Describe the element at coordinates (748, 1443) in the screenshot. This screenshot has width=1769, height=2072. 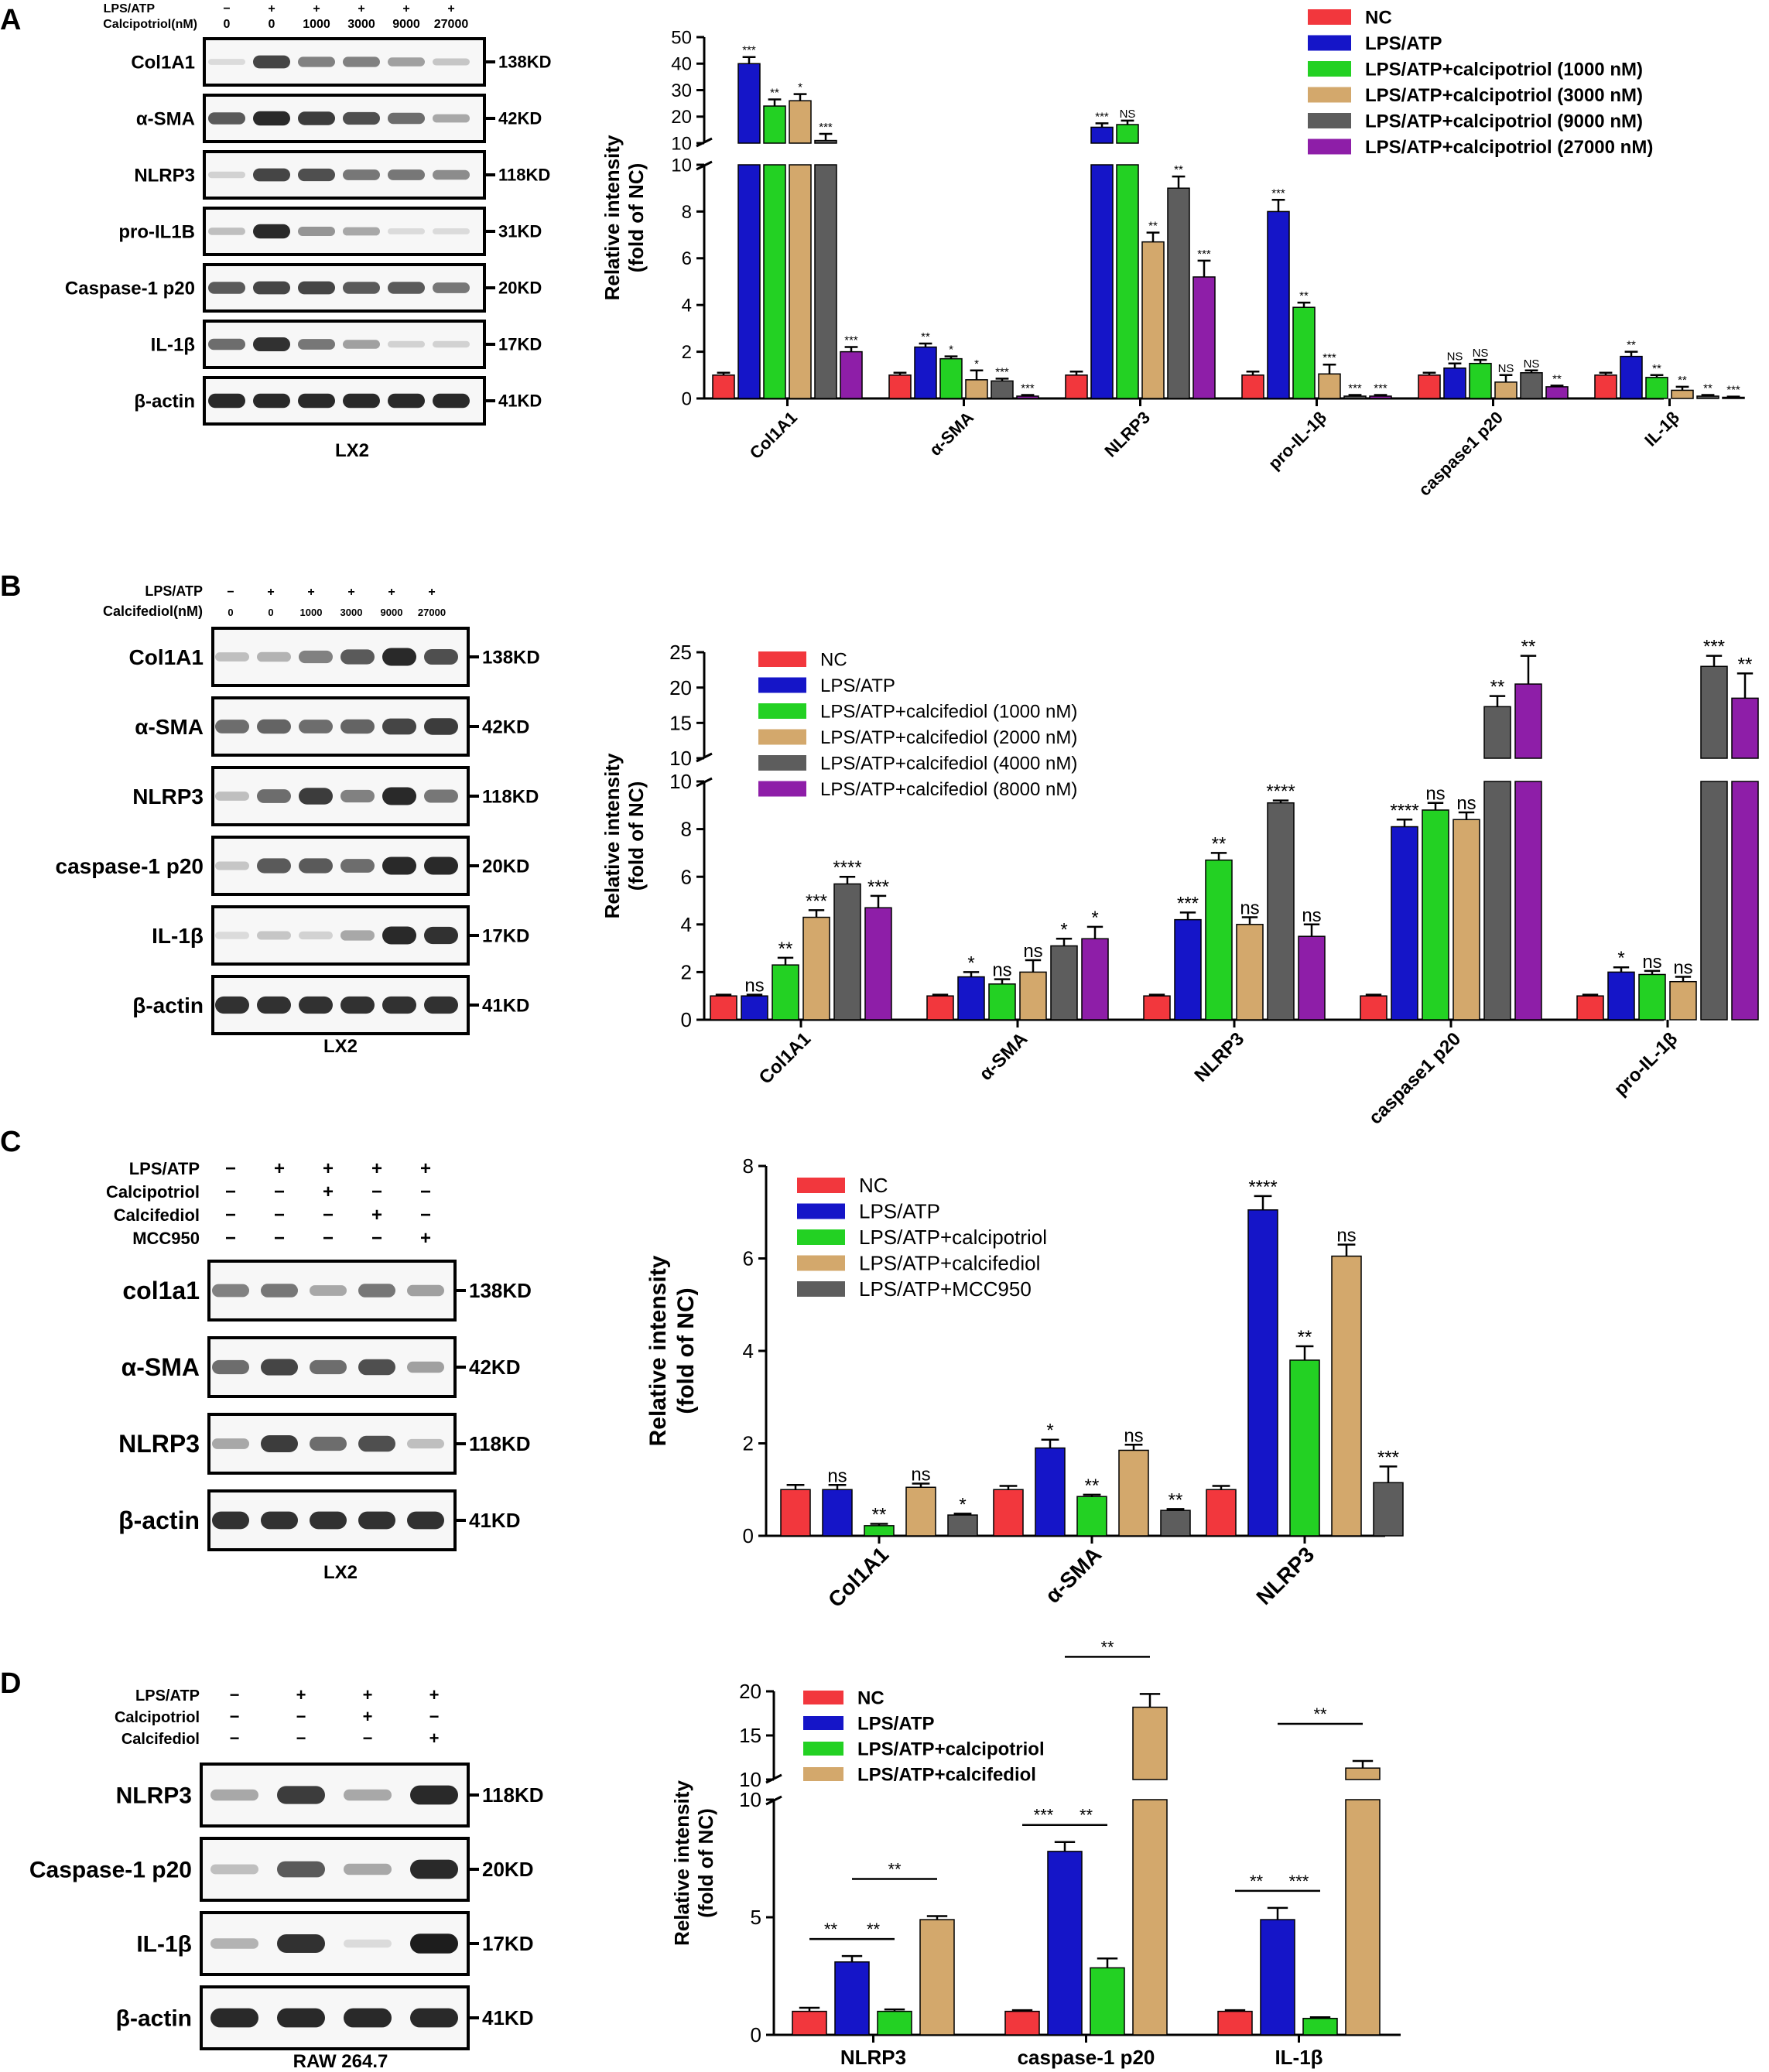
I see `y-tick-label: 2` at that location.